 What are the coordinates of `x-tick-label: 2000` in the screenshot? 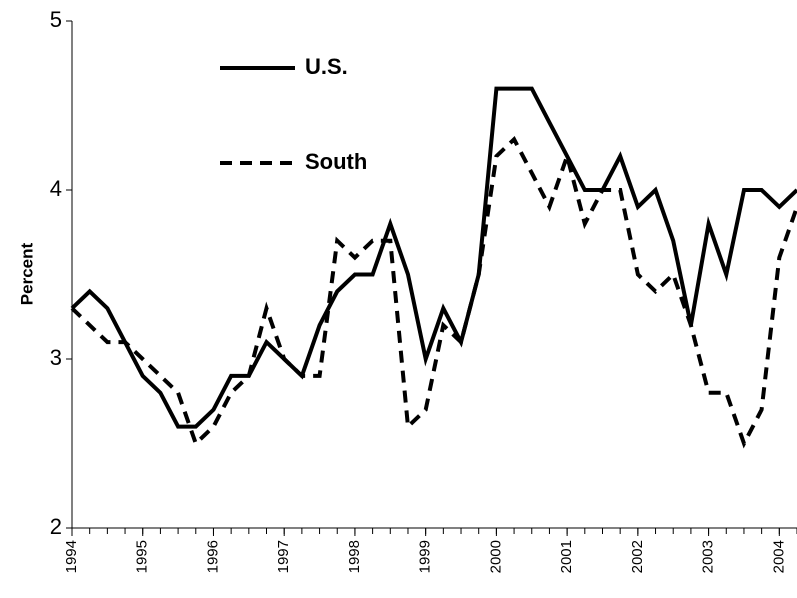 It's located at (495, 556).